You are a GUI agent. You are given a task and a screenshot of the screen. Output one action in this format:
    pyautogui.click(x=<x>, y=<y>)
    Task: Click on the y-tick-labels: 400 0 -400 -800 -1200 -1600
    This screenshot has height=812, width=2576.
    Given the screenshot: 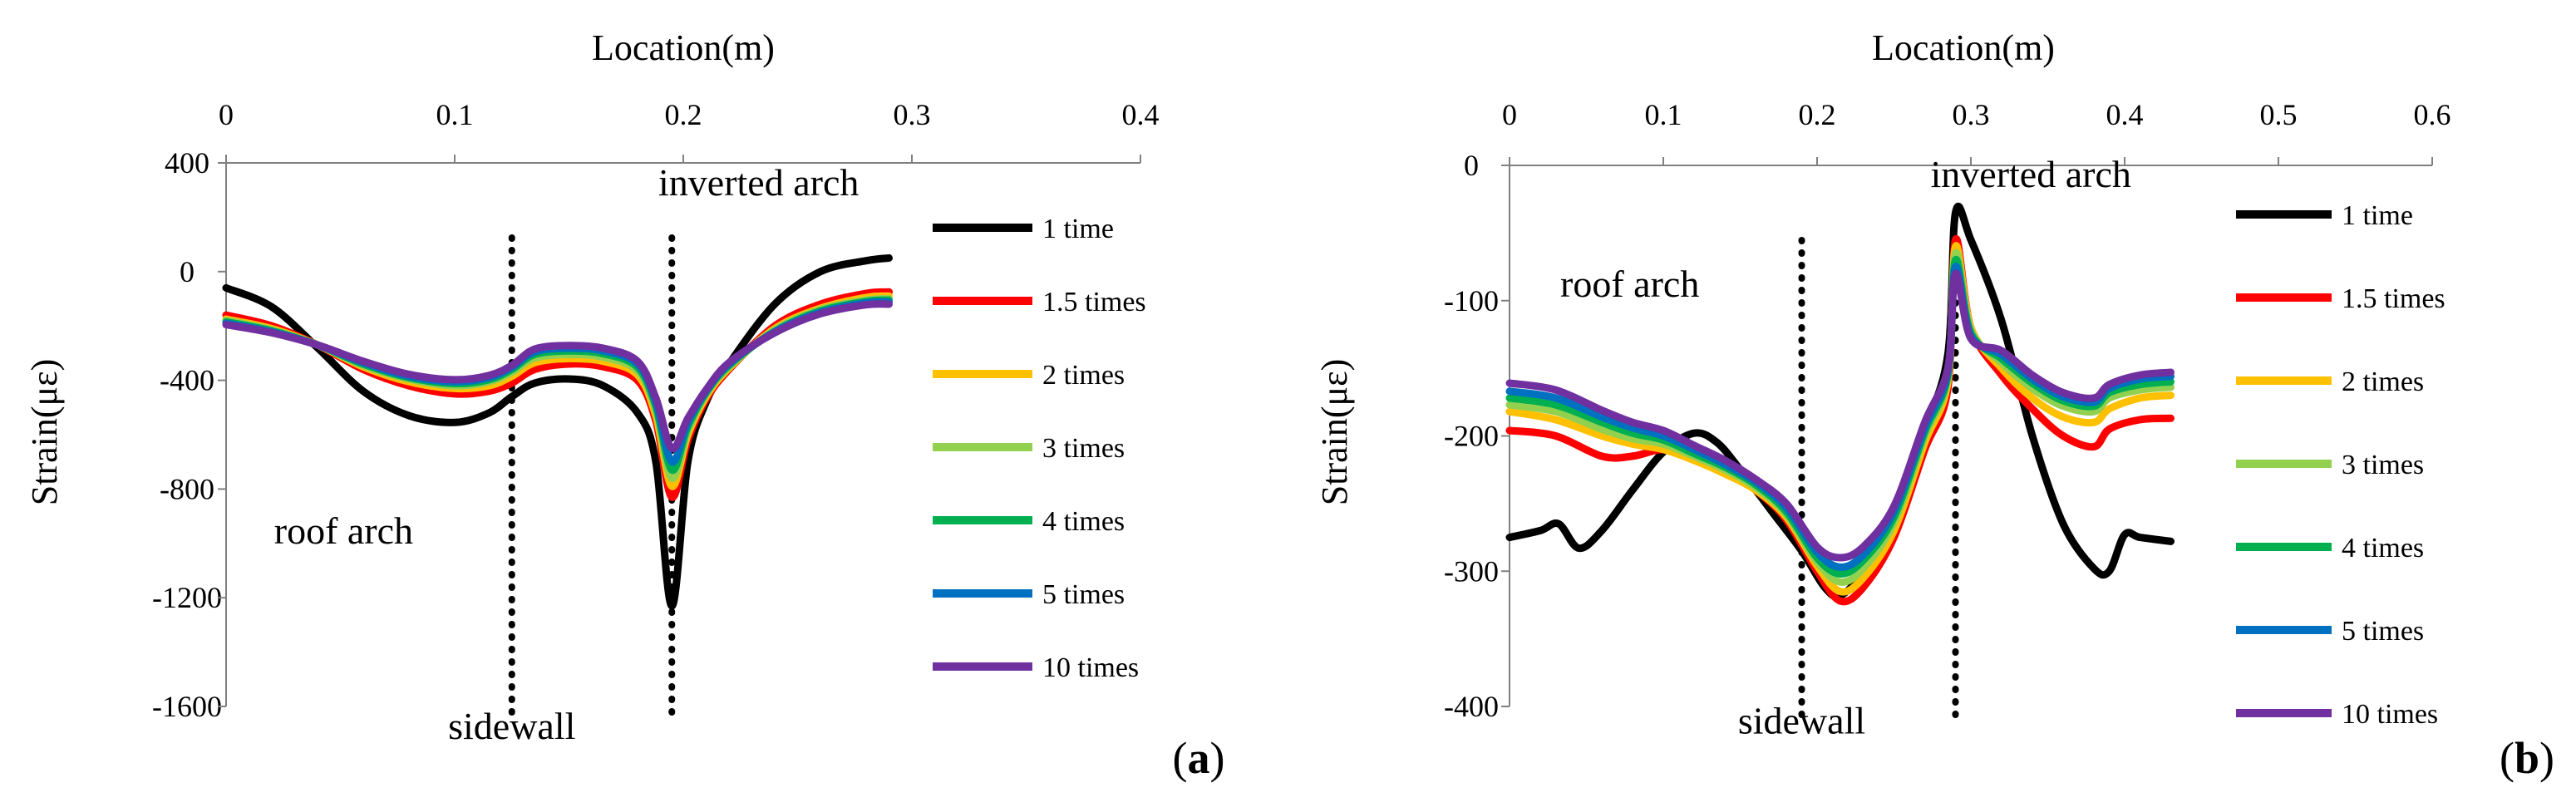 What is the action you would take?
    pyautogui.click(x=187, y=434)
    